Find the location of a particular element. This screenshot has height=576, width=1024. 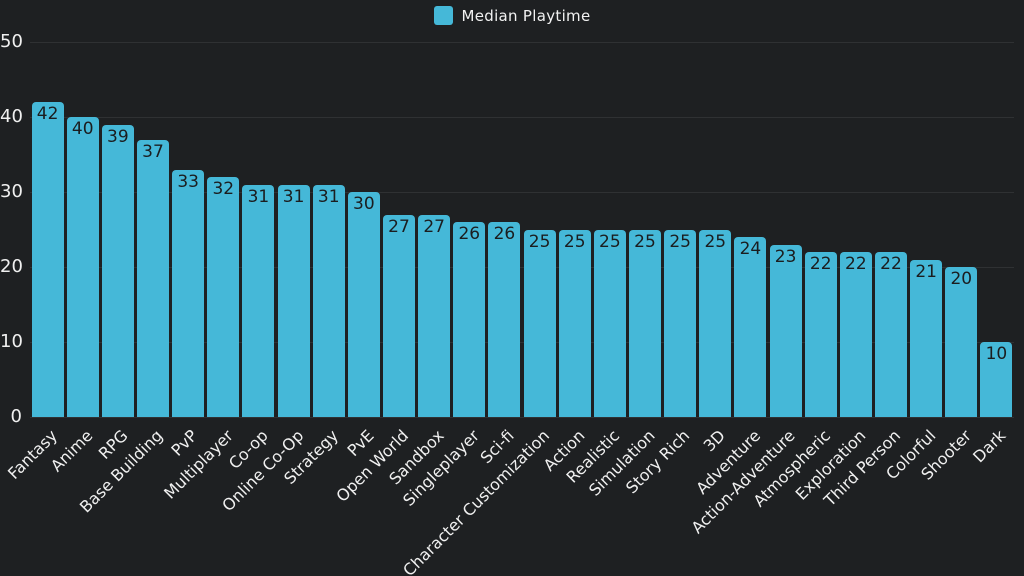

bar-co-op: 31 is located at coordinates (258, 300).